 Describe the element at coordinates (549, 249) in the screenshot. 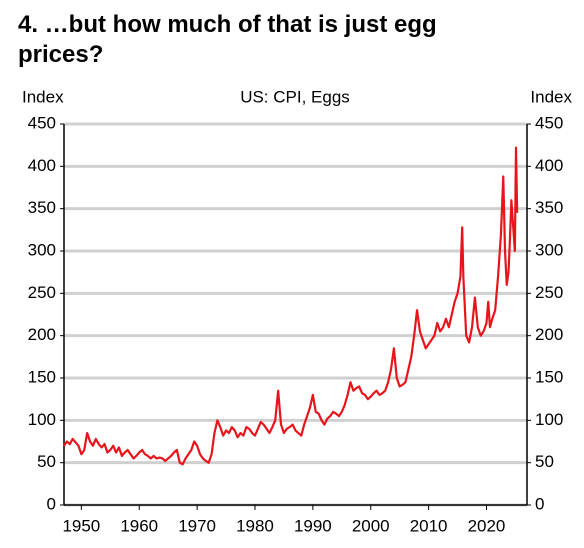

I see `y2-tick-label: 300` at that location.